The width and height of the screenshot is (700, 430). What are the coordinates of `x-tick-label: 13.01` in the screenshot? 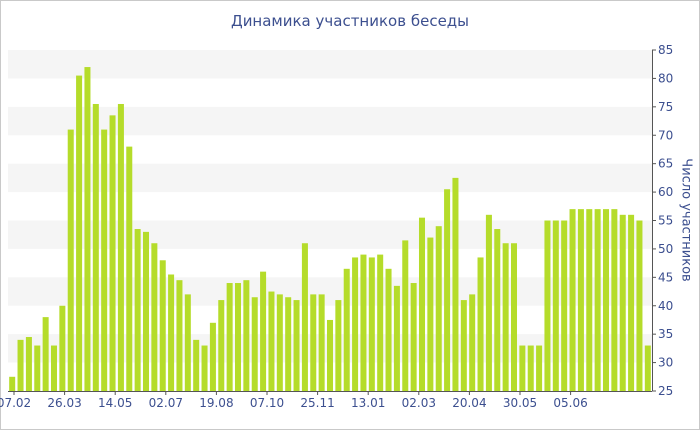 It's located at (368, 403).